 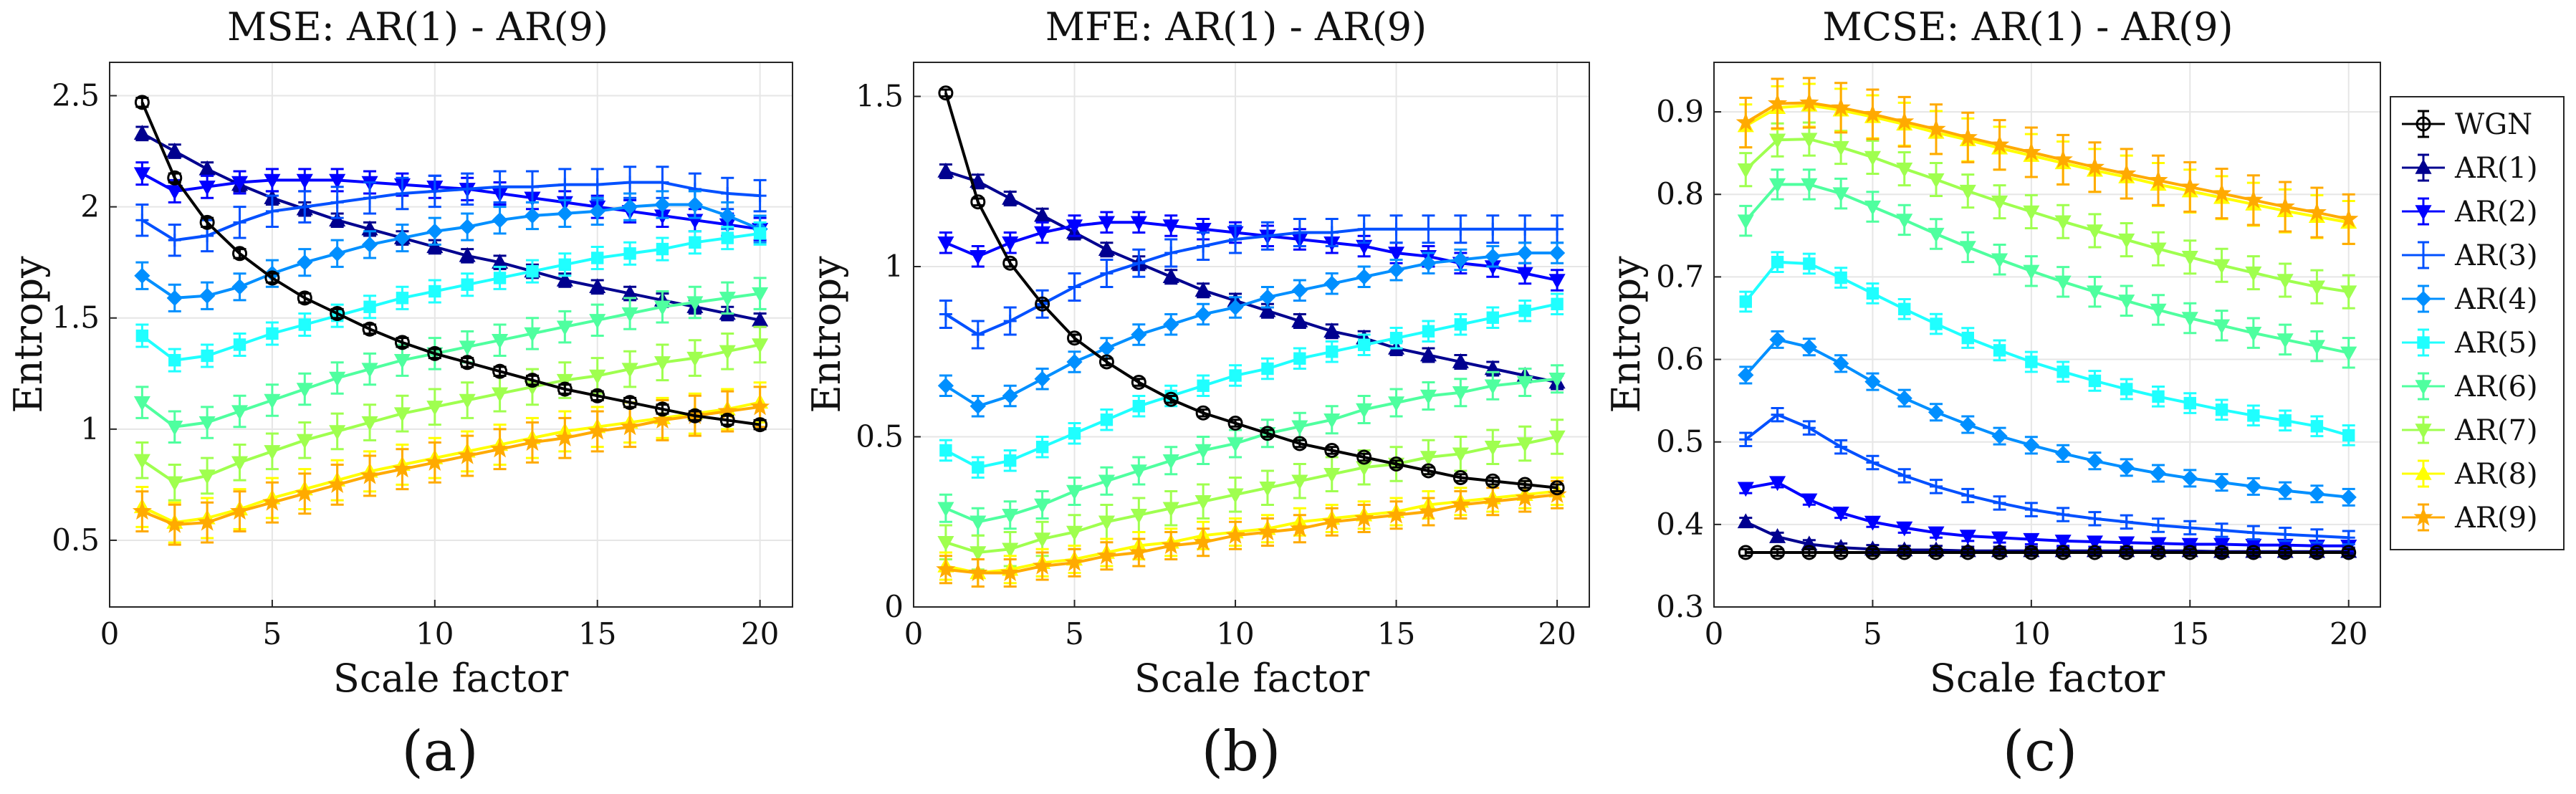 I want to click on legend-ar-1-label: AR(1), so click(x=2496, y=168).